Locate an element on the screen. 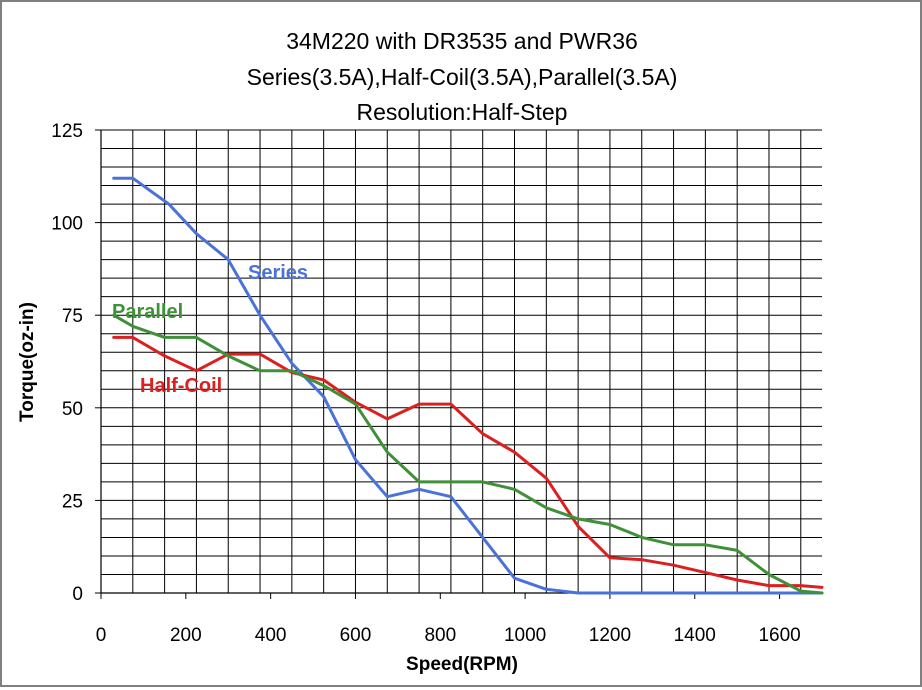 This screenshot has height=690, width=922. x-tick-label: 600 is located at coordinates (356, 635).